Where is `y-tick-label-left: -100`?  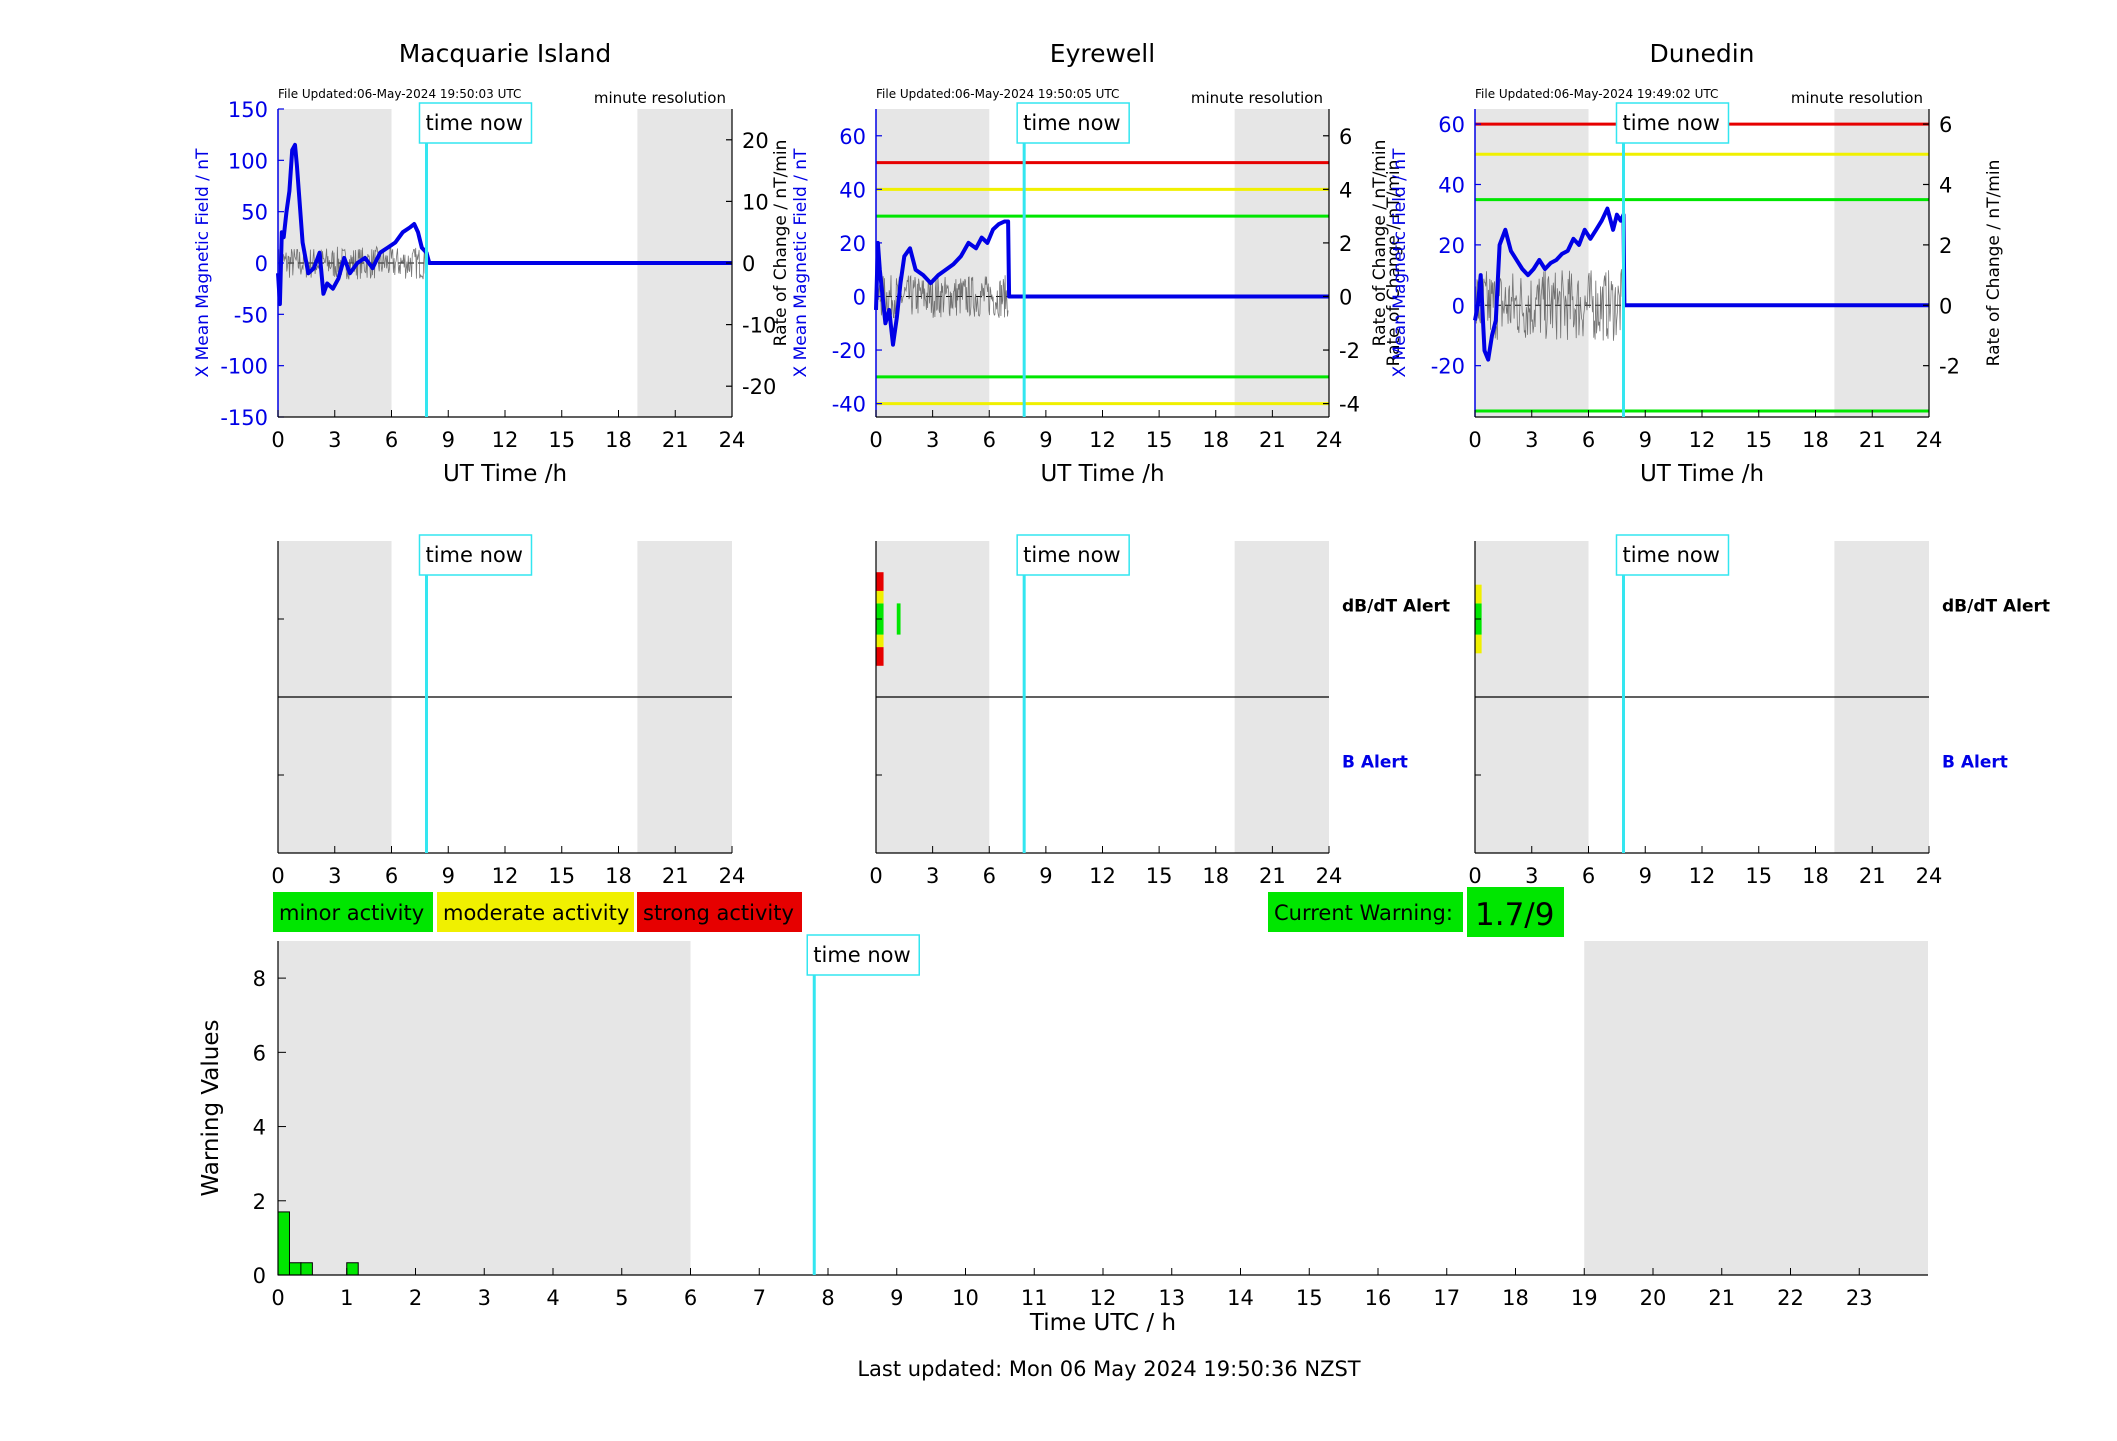
y-tick-label-left: -100 is located at coordinates (244, 367).